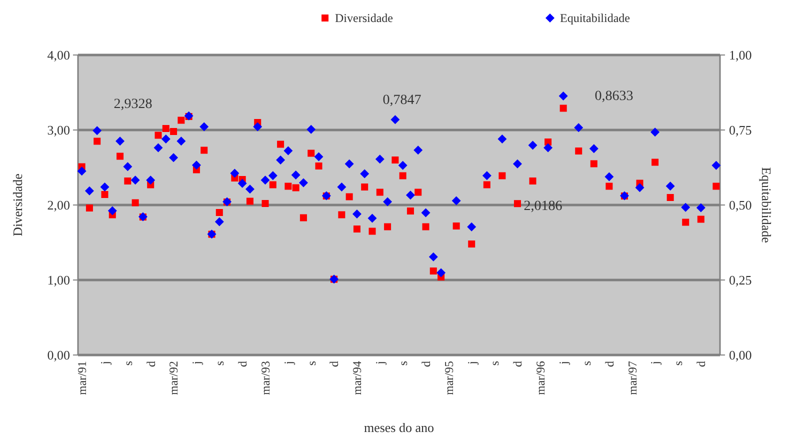 The height and width of the screenshot is (444, 789). What do you see at coordinates (17, 204) in the screenshot?
I see `y-axis-title: Diversidade` at bounding box center [17, 204].